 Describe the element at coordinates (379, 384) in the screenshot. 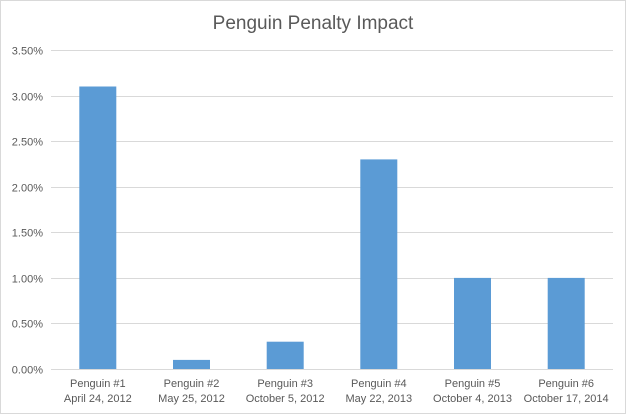

I see `x-tick-label-name: Penguin #4` at that location.